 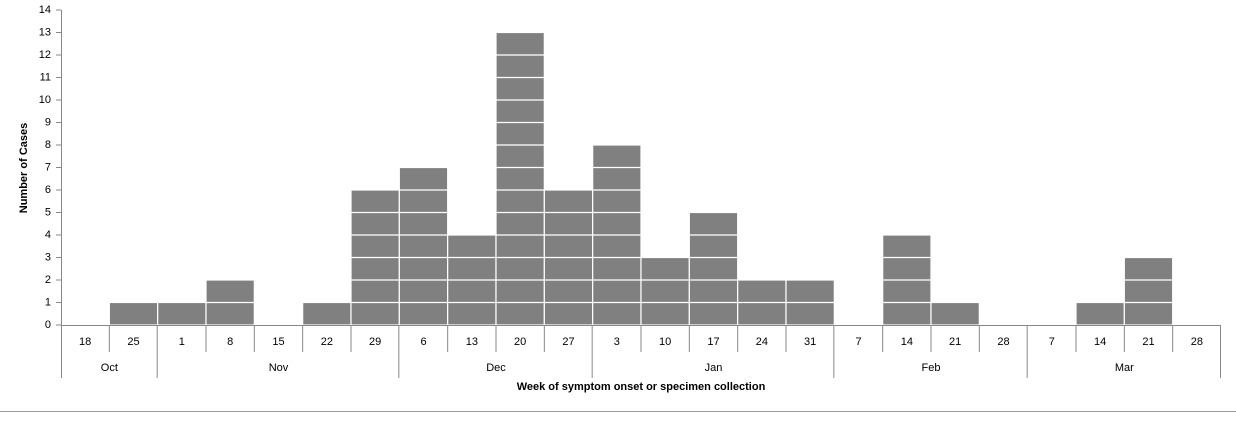 What do you see at coordinates (810, 342) in the screenshot?
I see `x-tick-label: 31` at bounding box center [810, 342].